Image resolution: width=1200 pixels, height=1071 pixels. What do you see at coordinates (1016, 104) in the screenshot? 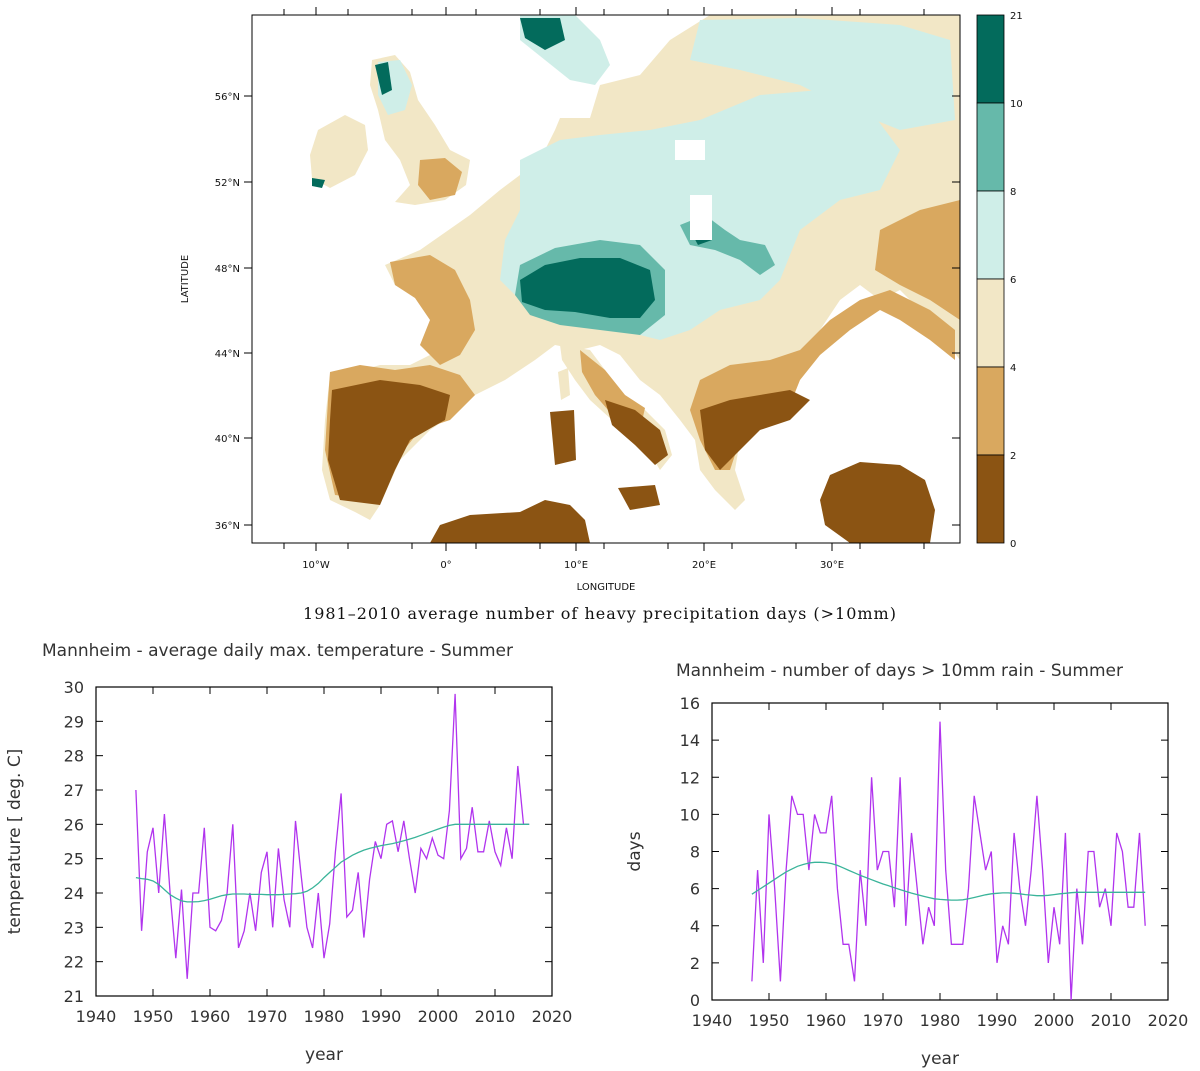
I see `colorbar-label: 10` at bounding box center [1016, 104].